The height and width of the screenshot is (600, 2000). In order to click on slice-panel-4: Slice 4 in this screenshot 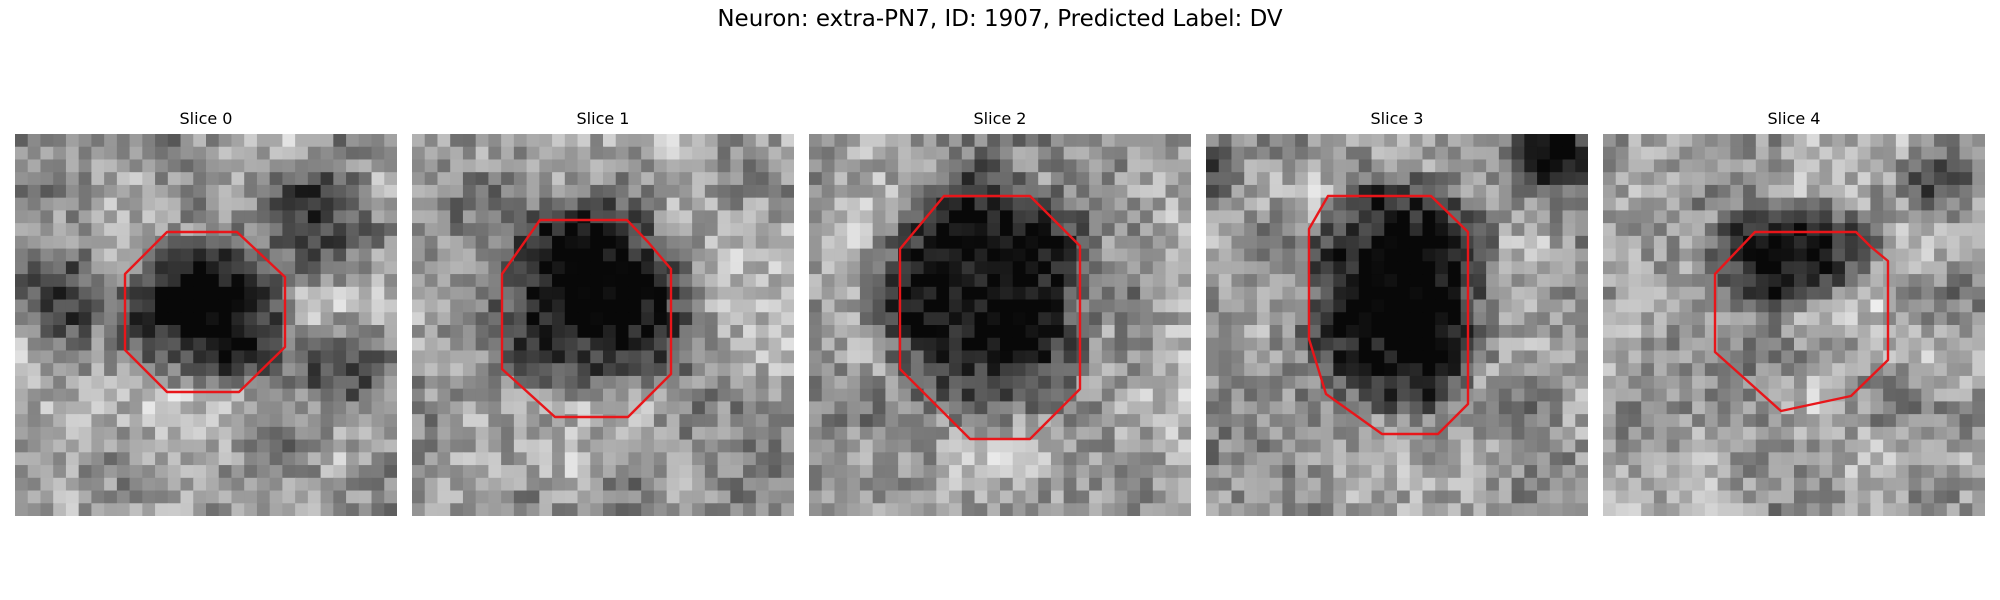, I will do `click(1794, 310)`.